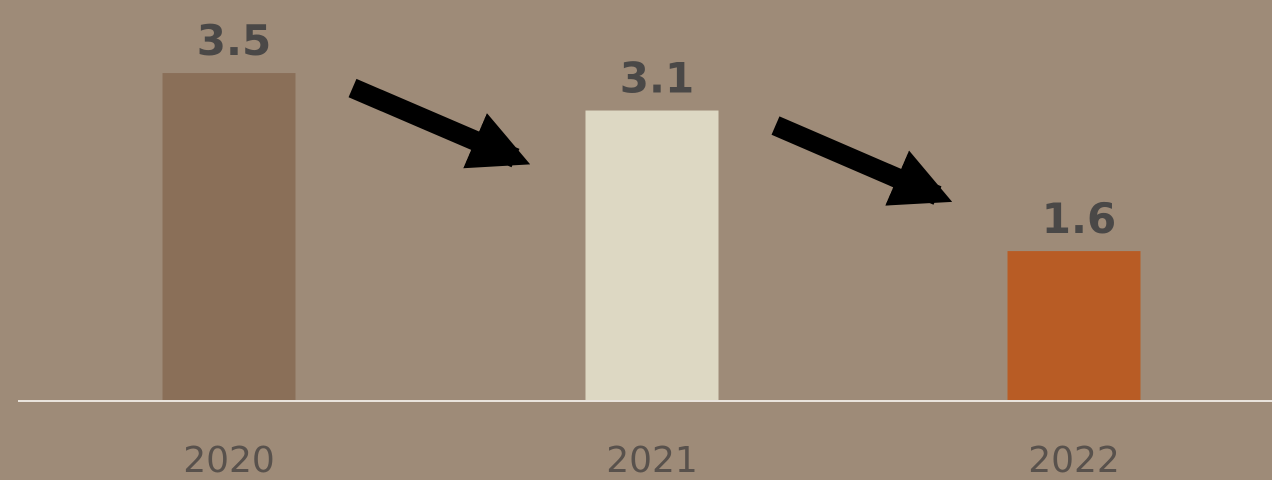 This screenshot has width=1272, height=480. I want to click on value-label-2022: 1.6, so click(1079, 218).